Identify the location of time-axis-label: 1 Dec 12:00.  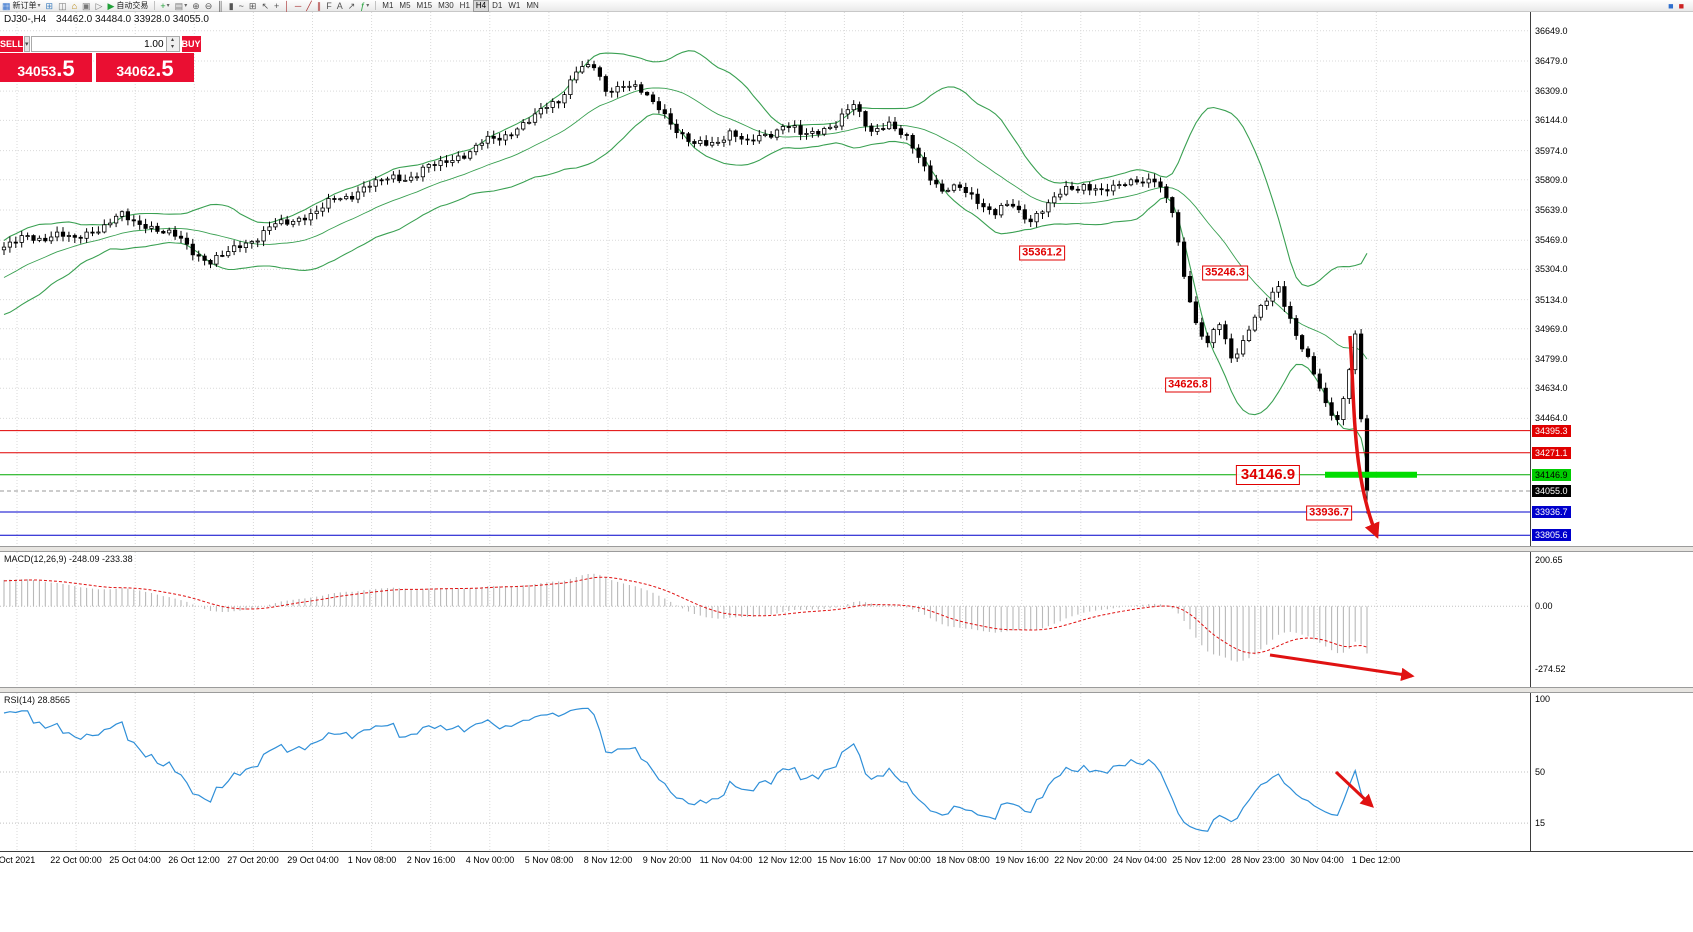
(1376, 860).